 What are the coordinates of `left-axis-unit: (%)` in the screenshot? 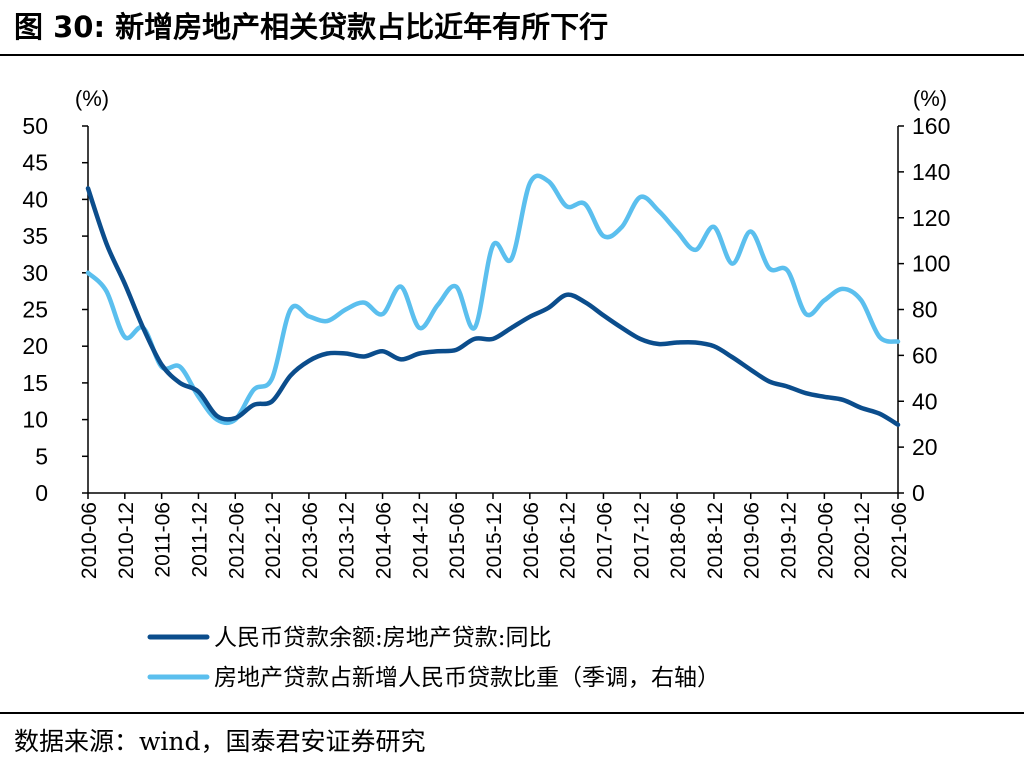 It's located at (92, 98).